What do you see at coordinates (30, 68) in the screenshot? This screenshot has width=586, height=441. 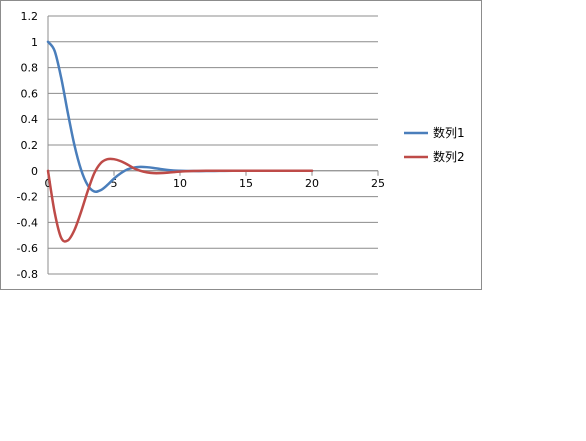 I see `y-tick-label: 0.8` at bounding box center [30, 68].